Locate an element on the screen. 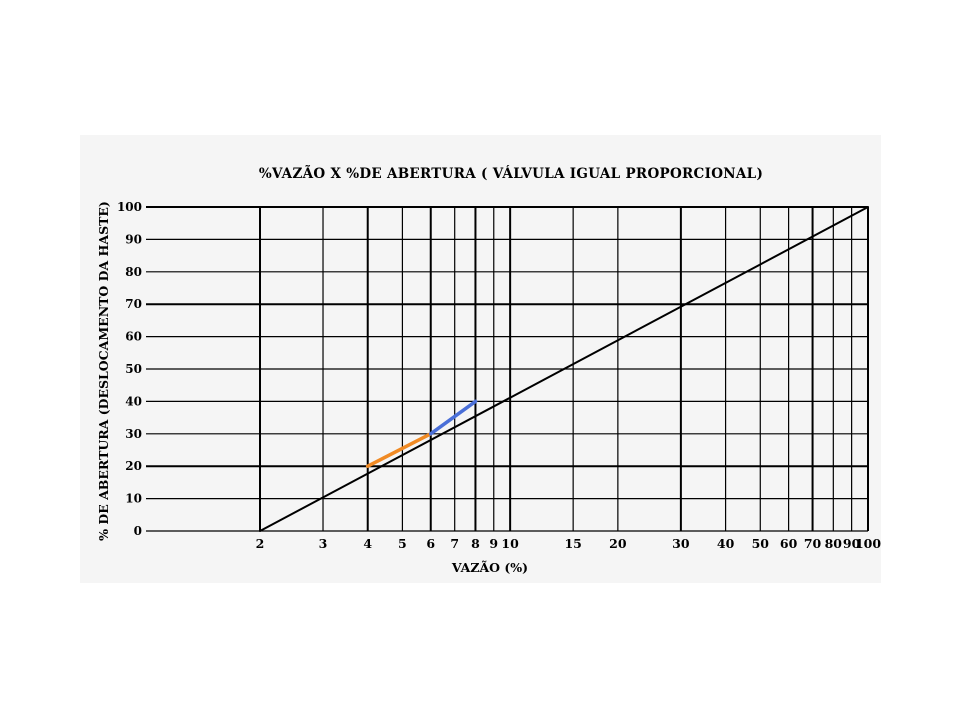 The width and height of the screenshot is (960, 720). y-tick-label-70: 70 is located at coordinates (133, 304).